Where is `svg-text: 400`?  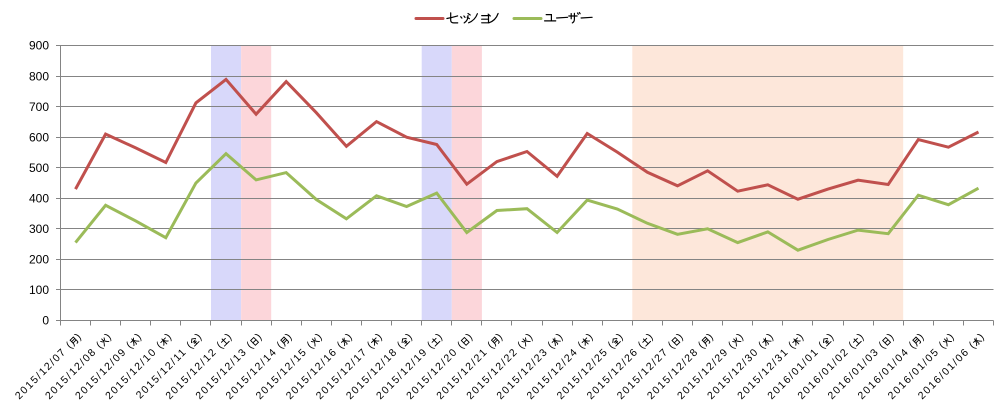
svg-text: 400 is located at coordinates (39, 199).